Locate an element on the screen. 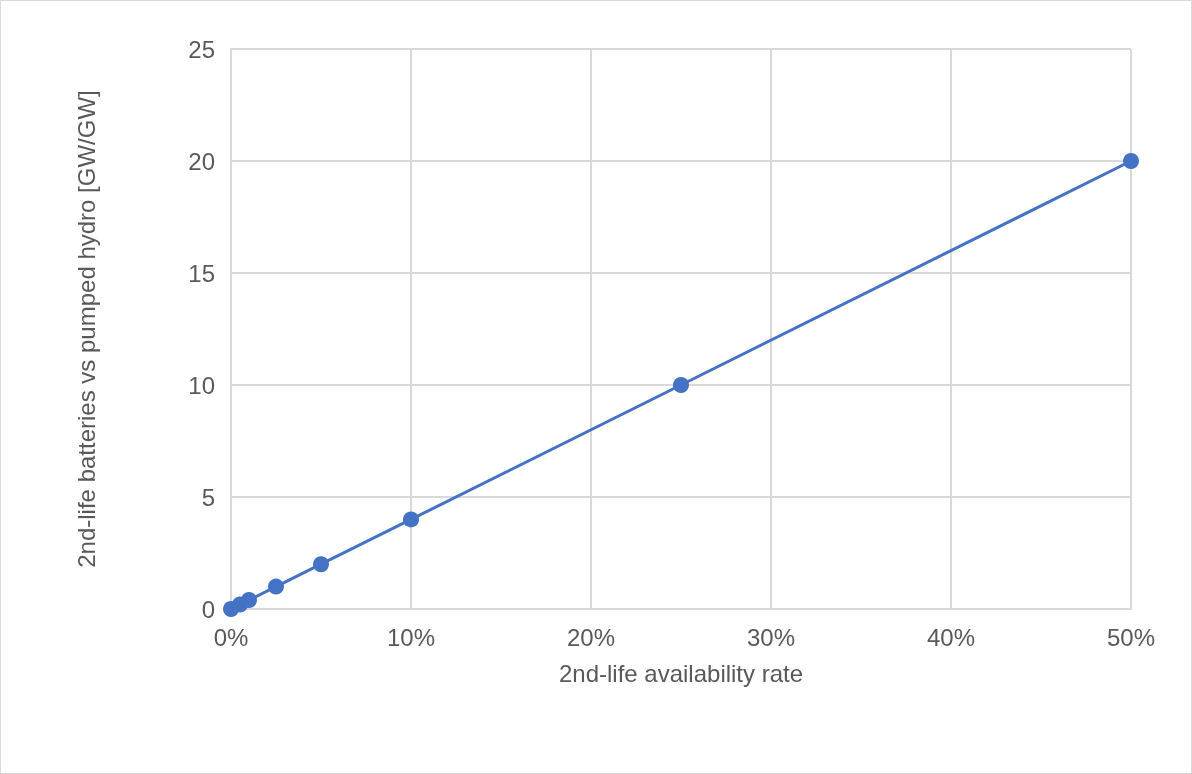 The image size is (1192, 774). x-tick-label: 20% is located at coordinates (591, 637).